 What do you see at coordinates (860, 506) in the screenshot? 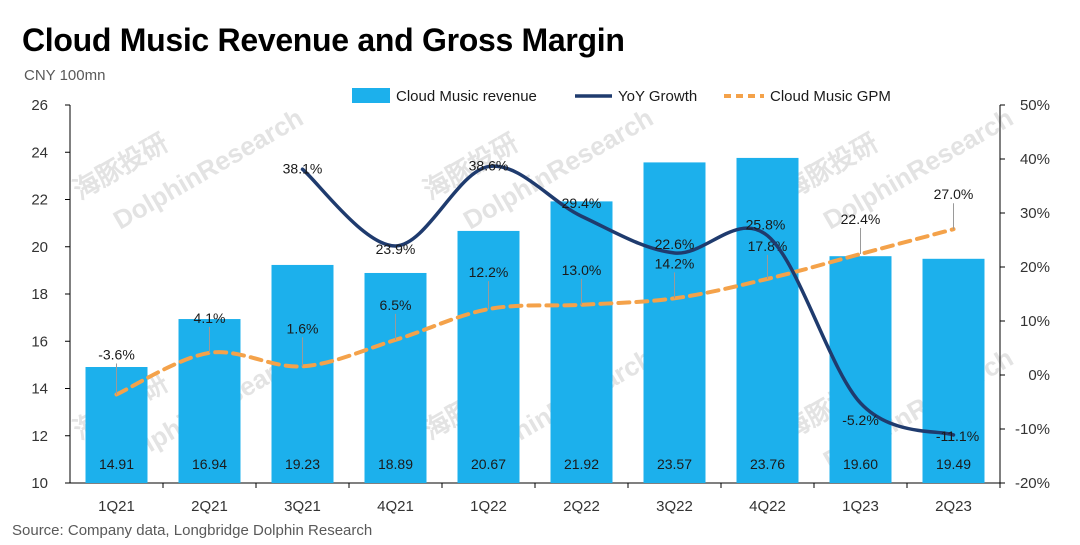
I see `x-tick-label: 1Q23` at bounding box center [860, 506].